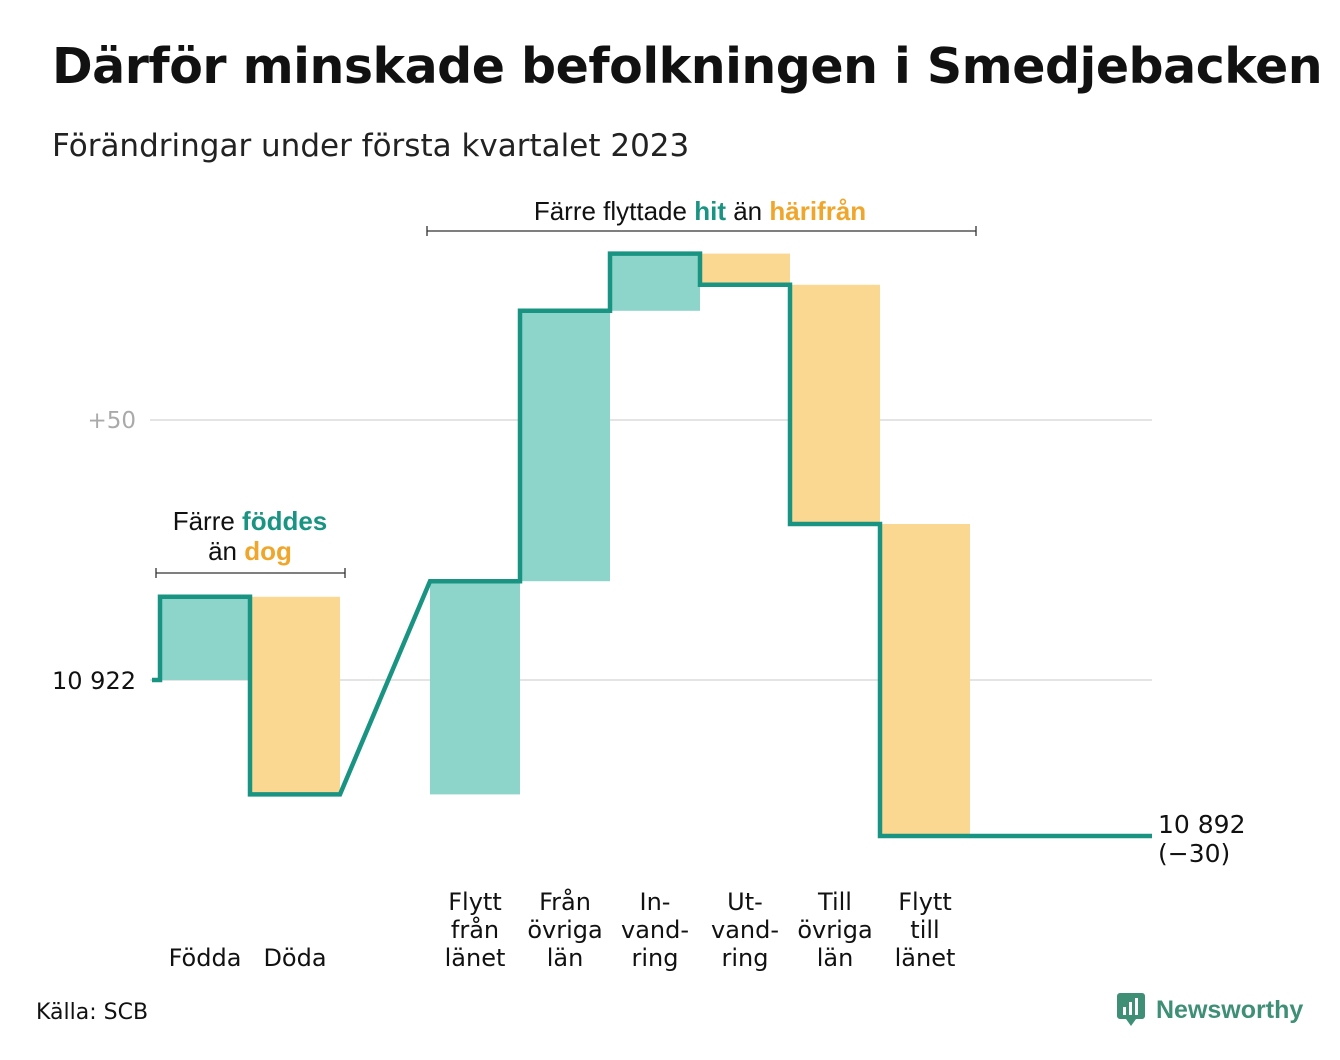 This screenshot has width=1340, height=1060. I want to click on migration-annotation-highlight2: härifrån, so click(817, 211).